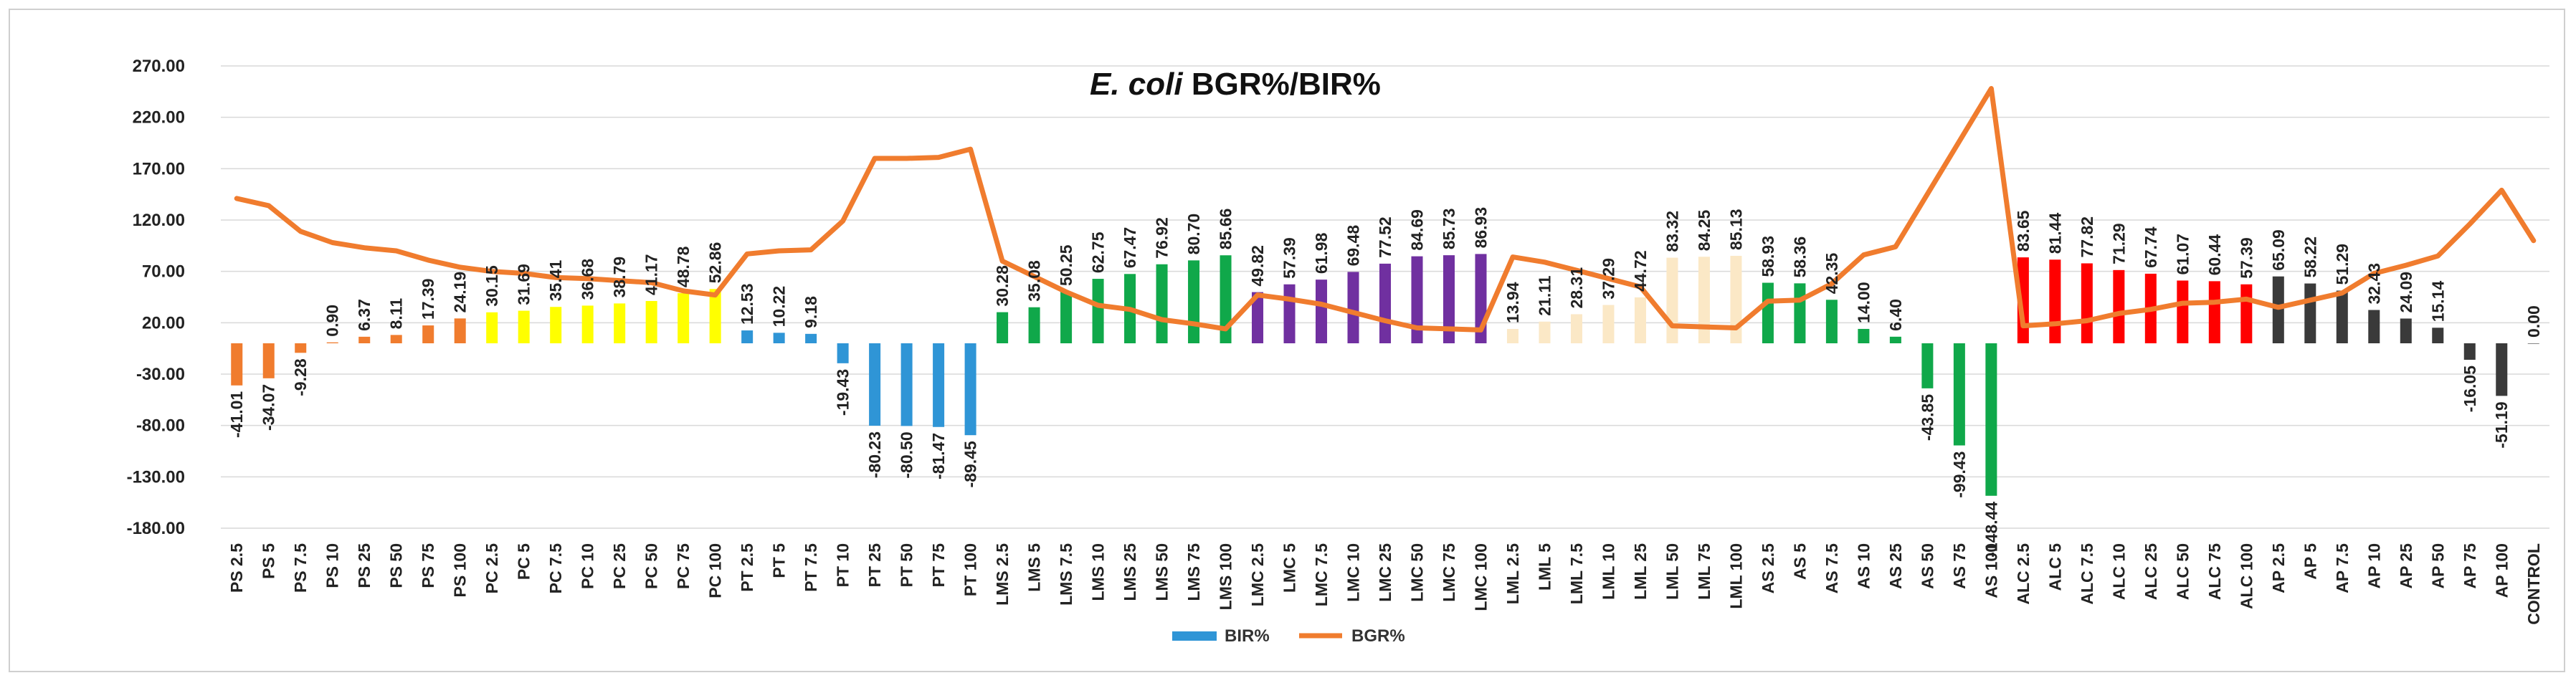 This screenshot has height=683, width=2576. Describe the element at coordinates (2182, 254) in the screenshot. I see `data-label: 61.07` at that location.